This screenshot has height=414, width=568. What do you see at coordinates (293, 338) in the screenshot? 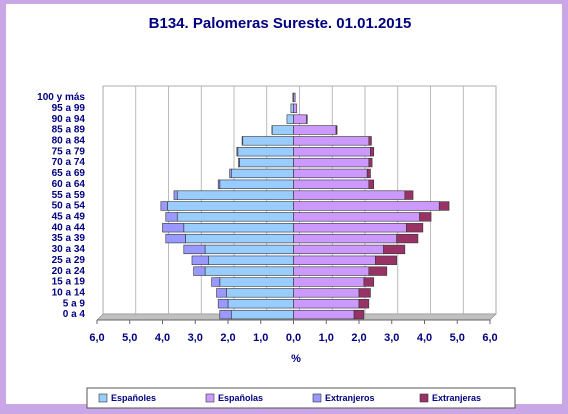
I see `x-tick-label: 0,0` at bounding box center [293, 338].